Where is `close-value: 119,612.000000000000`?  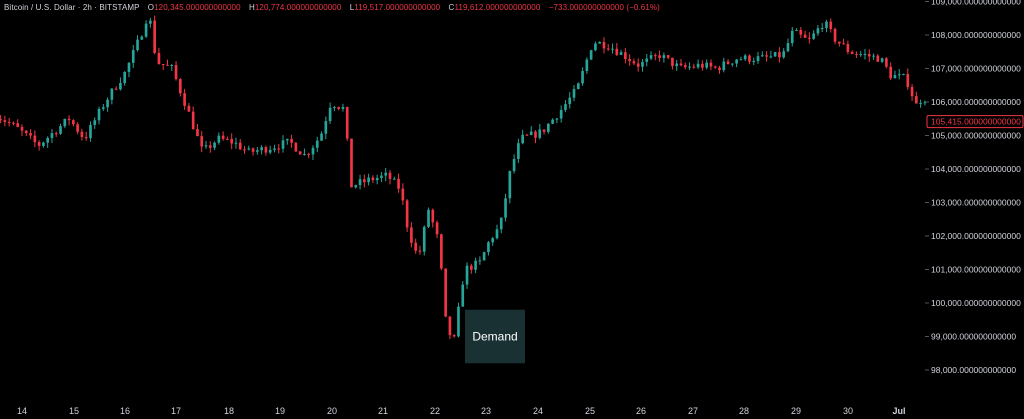
close-value: 119,612.000000000000 is located at coordinates (497, 7).